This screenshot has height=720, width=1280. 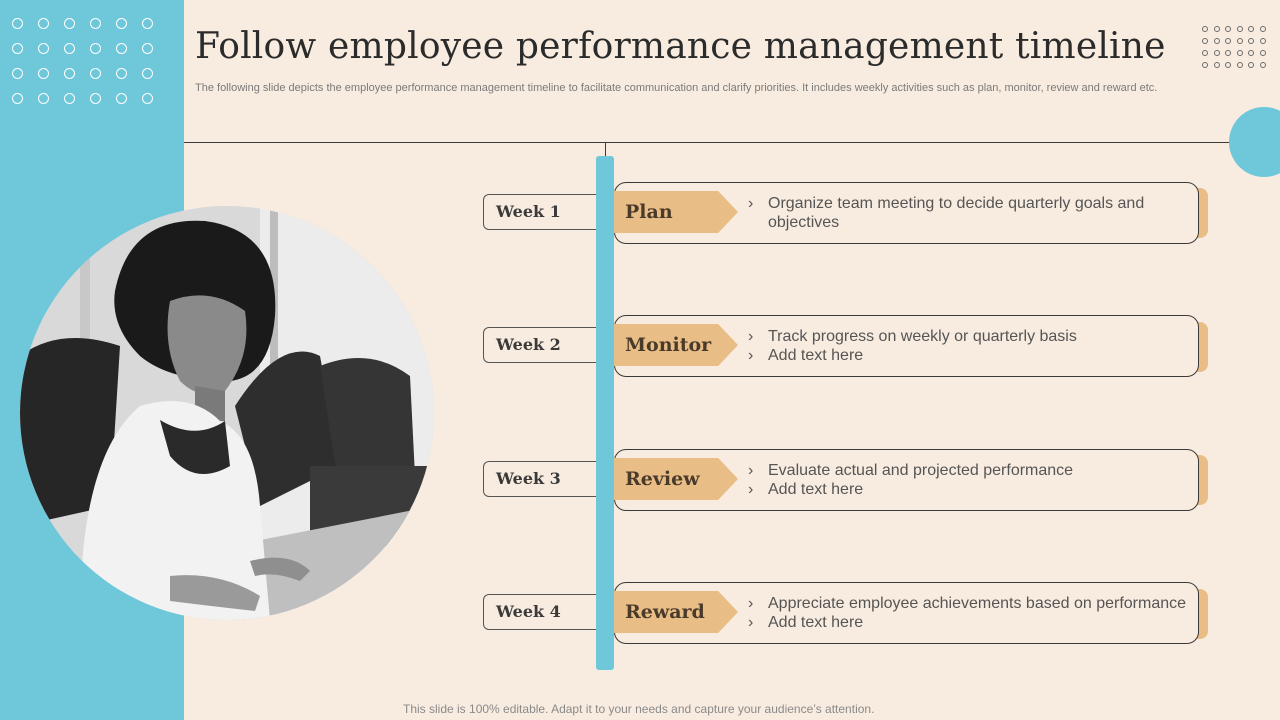 I want to click on decorative-circle, so click(x=1254, y=142).